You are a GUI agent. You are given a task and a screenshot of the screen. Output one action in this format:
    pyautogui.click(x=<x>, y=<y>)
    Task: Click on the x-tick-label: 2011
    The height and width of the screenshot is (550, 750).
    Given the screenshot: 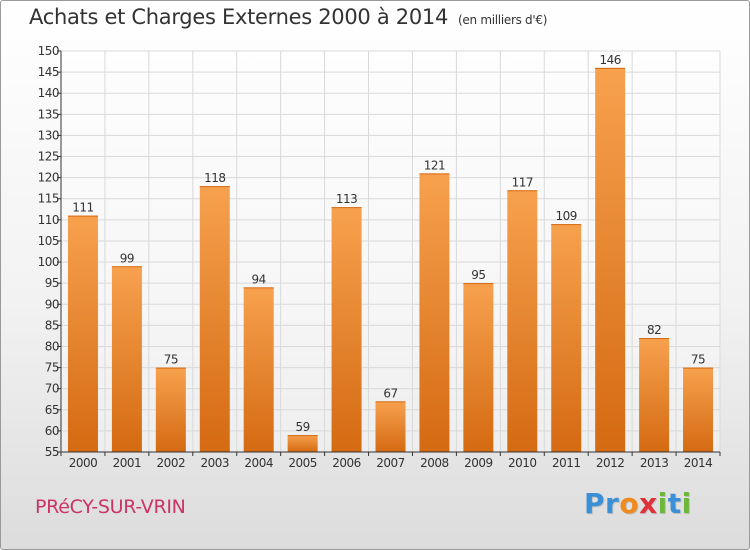 What is the action you would take?
    pyautogui.click(x=566, y=463)
    